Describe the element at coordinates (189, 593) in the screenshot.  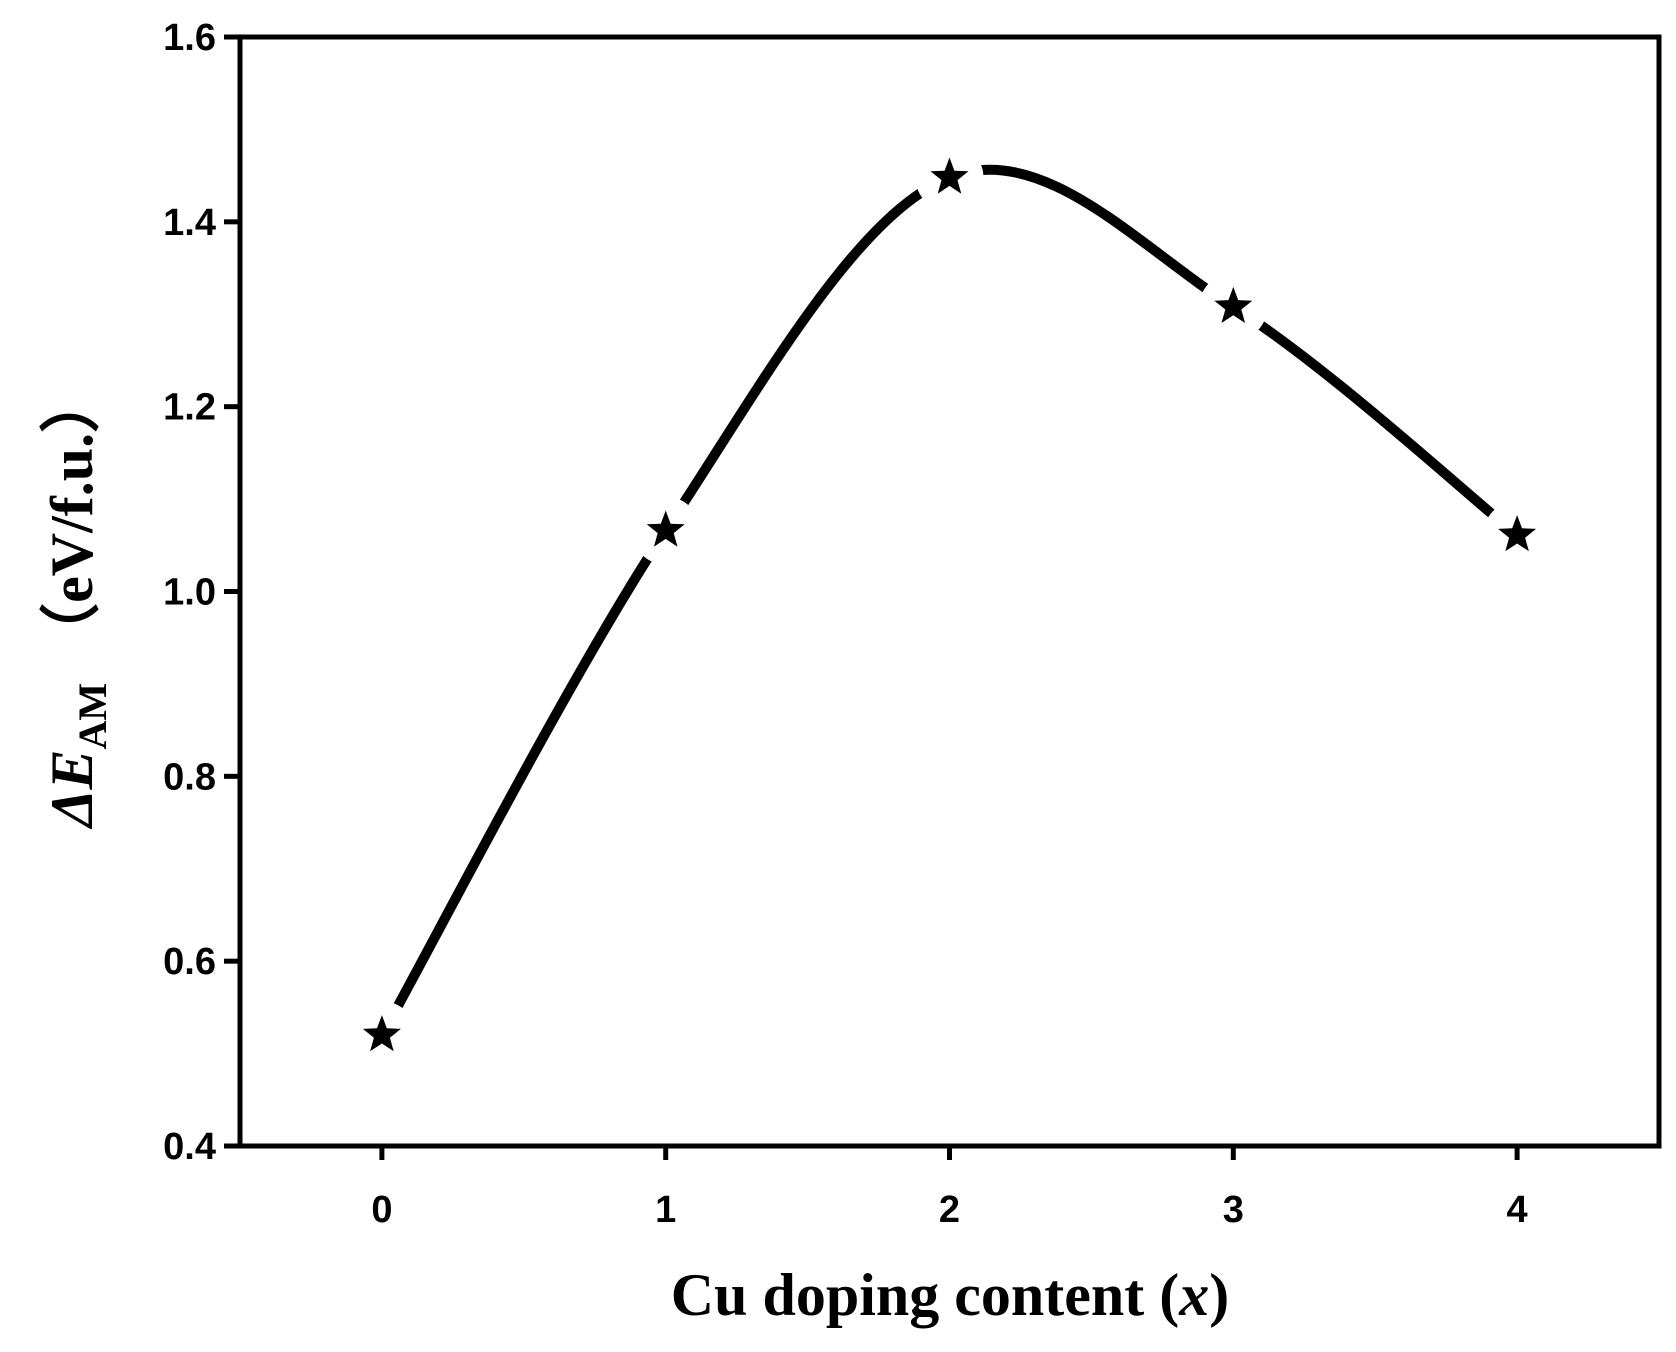
I see `y-tick-label: 1.0` at that location.